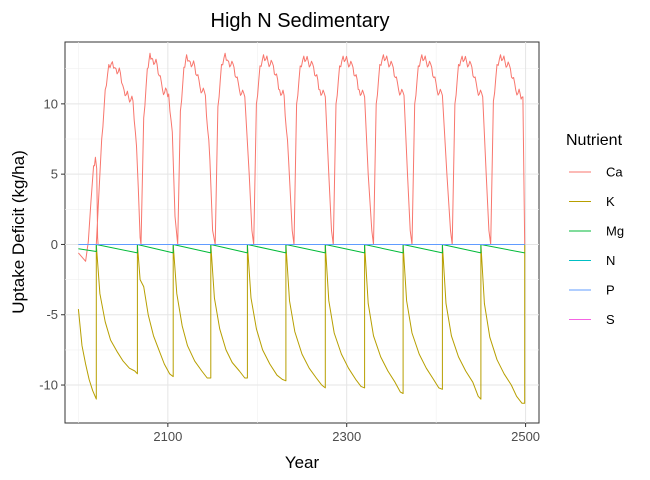 The width and height of the screenshot is (650, 480). Describe the element at coordinates (610, 201) in the screenshot. I see `legend-label-k: K` at that location.